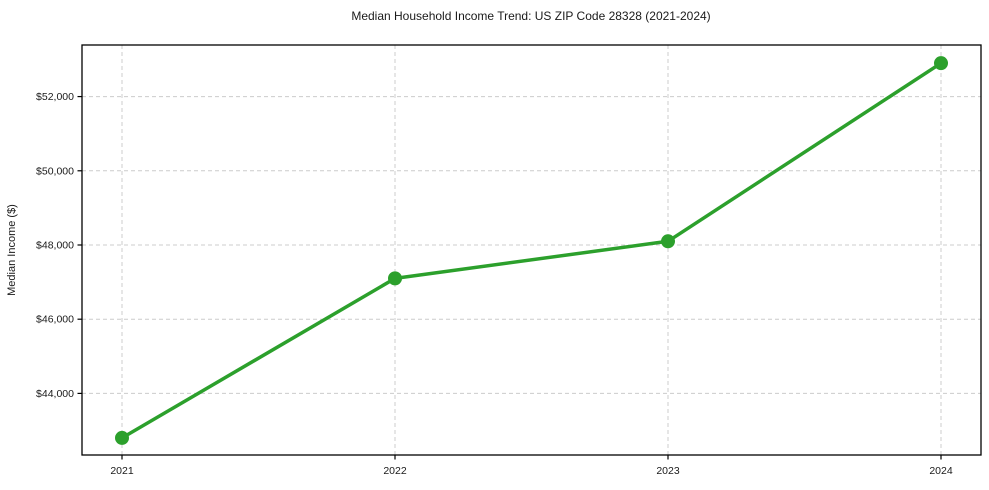 The width and height of the screenshot is (989, 490). Describe the element at coordinates (55, 171) in the screenshot. I see `y-tick-label: $50,000` at that location.